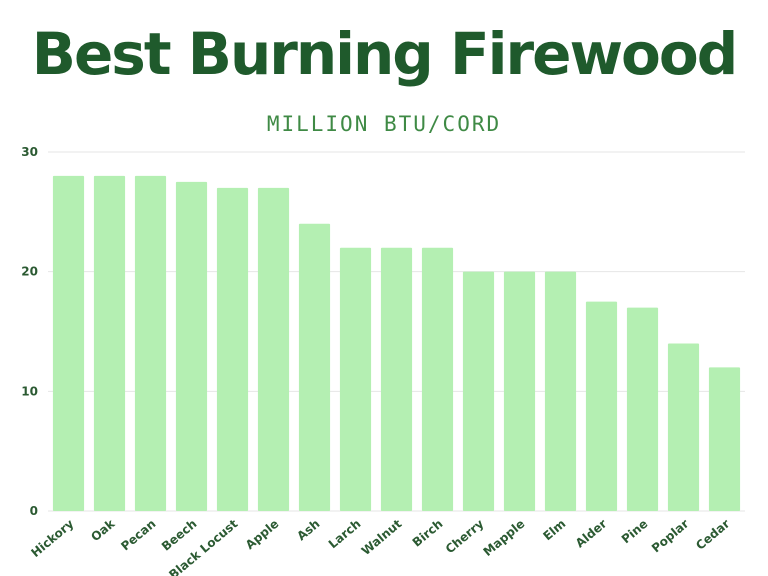 This screenshot has height=576, width=768. I want to click on bar-cedar, so click(724, 439).